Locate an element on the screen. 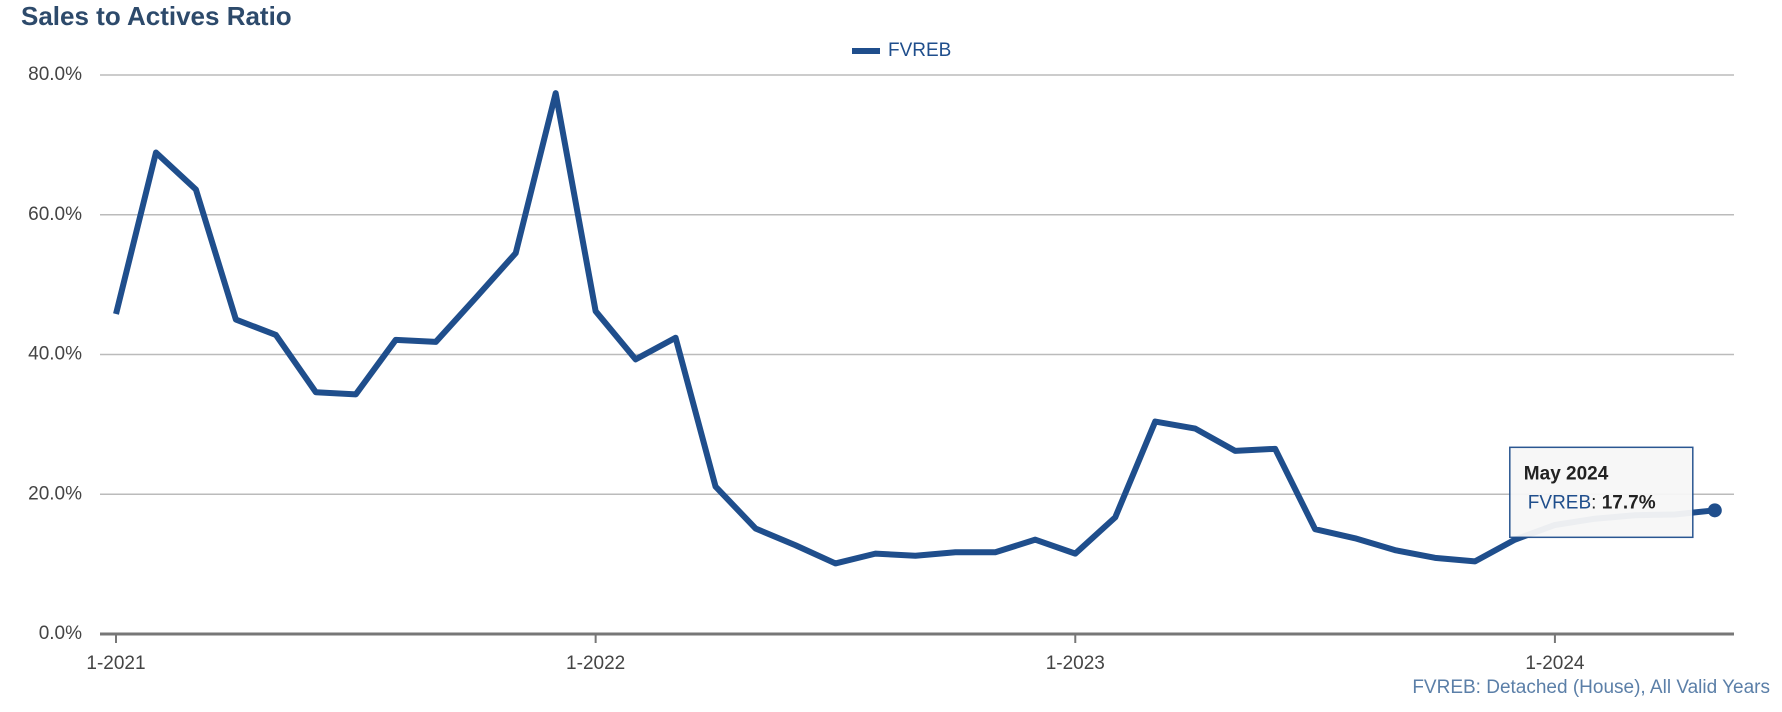  tooltip-value: 17.7% is located at coordinates (1629, 502).